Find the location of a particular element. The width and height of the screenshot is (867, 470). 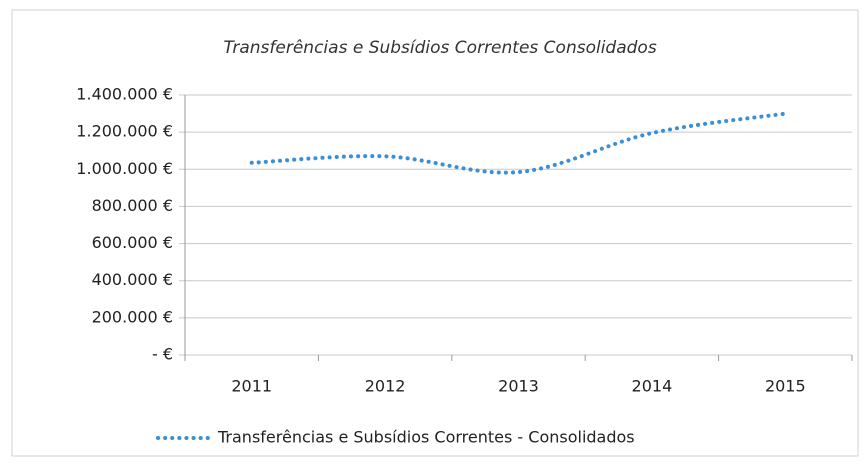

x-tick-label: 2011 is located at coordinates (251, 386).